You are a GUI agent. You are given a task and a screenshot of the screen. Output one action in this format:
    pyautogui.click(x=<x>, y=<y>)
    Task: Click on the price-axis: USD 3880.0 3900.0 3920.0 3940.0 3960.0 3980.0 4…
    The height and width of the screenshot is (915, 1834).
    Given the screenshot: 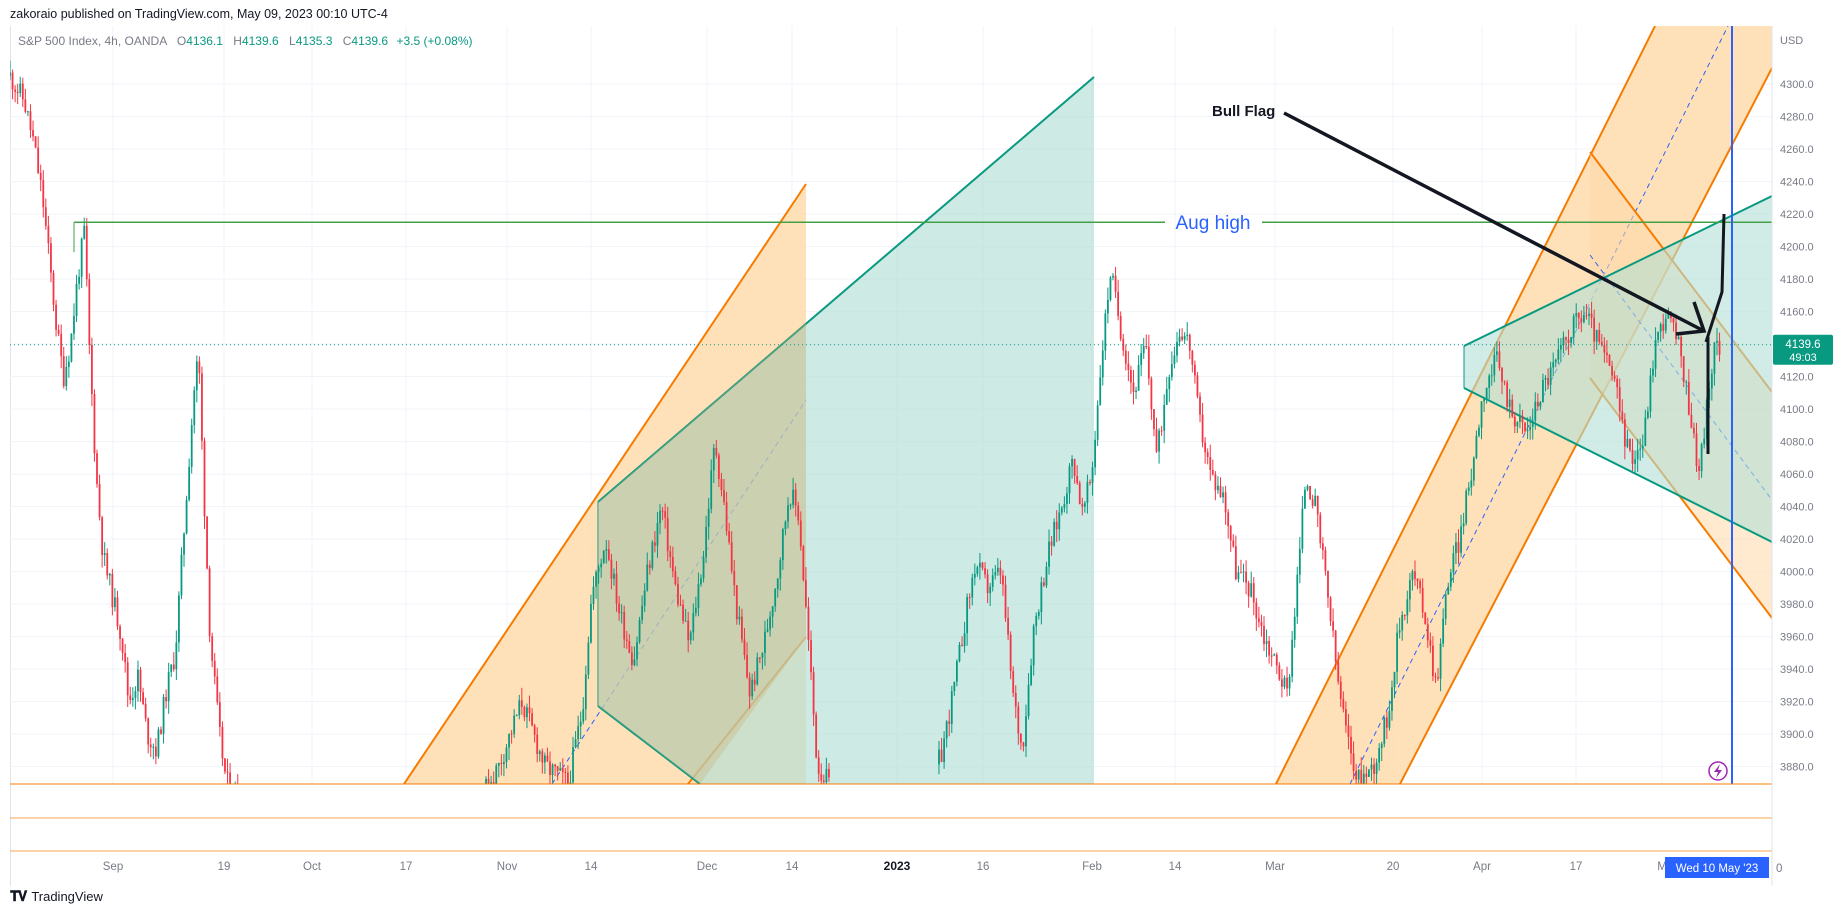 What is the action you would take?
    pyautogui.click(x=1803, y=404)
    